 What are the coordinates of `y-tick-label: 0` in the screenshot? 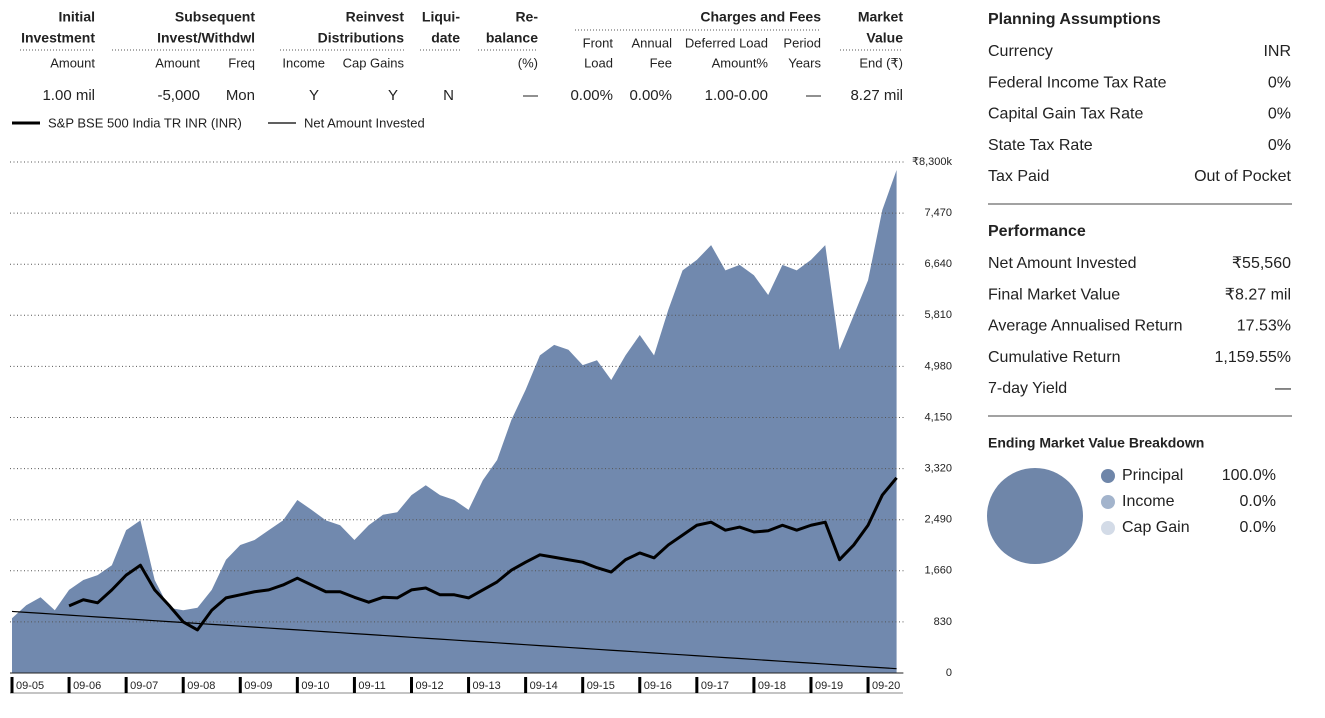 It's located at (949, 673).